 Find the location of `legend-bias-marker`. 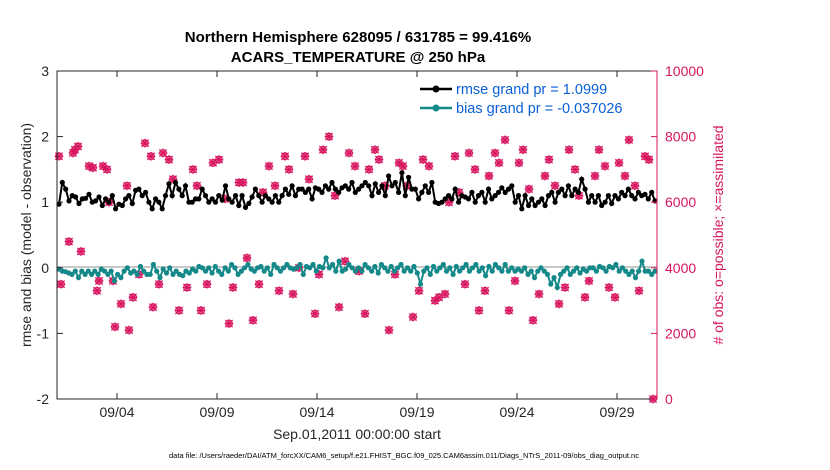

legend-bias-marker is located at coordinates (436, 108).